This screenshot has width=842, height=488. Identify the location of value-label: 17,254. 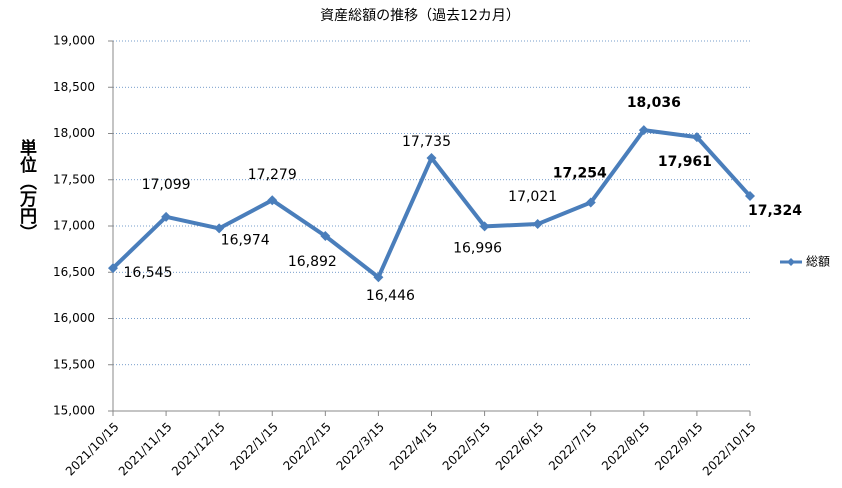
(580, 174).